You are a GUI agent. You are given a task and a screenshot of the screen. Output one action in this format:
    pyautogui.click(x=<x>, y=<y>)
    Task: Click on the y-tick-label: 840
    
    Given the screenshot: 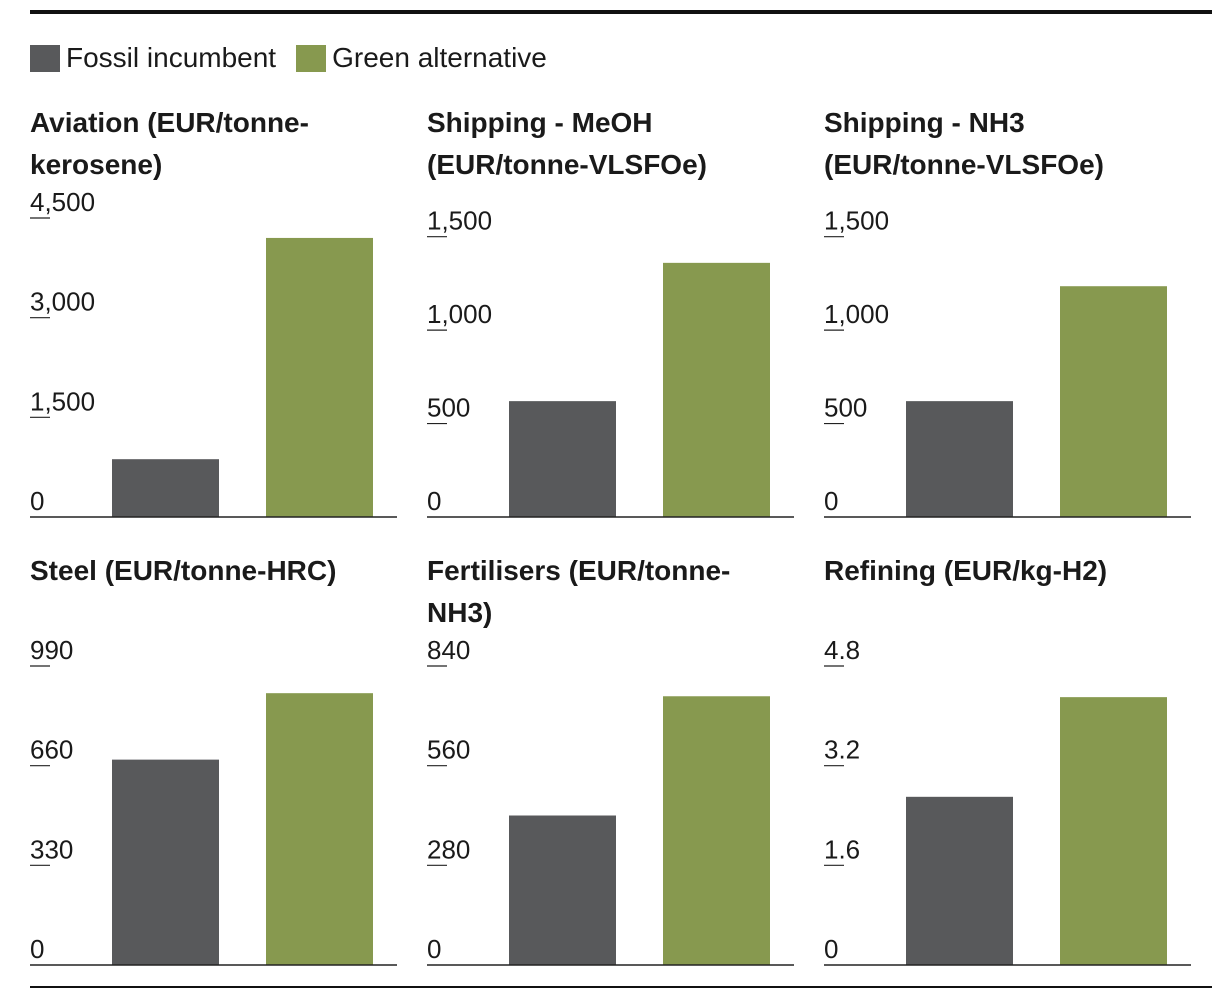 What is the action you would take?
    pyautogui.click(x=448, y=650)
    